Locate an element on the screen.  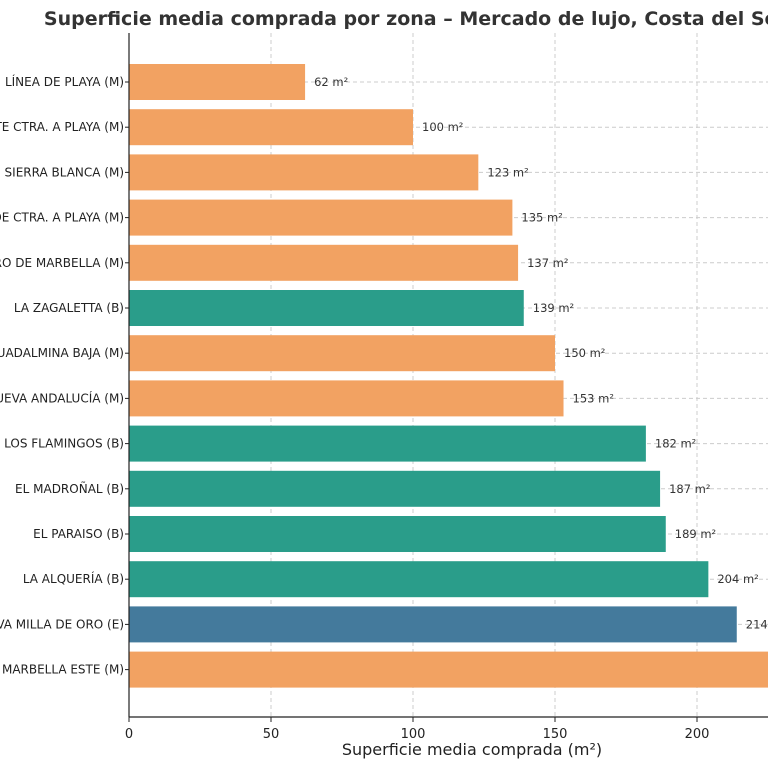
value-label: 182 m² is located at coordinates (675, 444).